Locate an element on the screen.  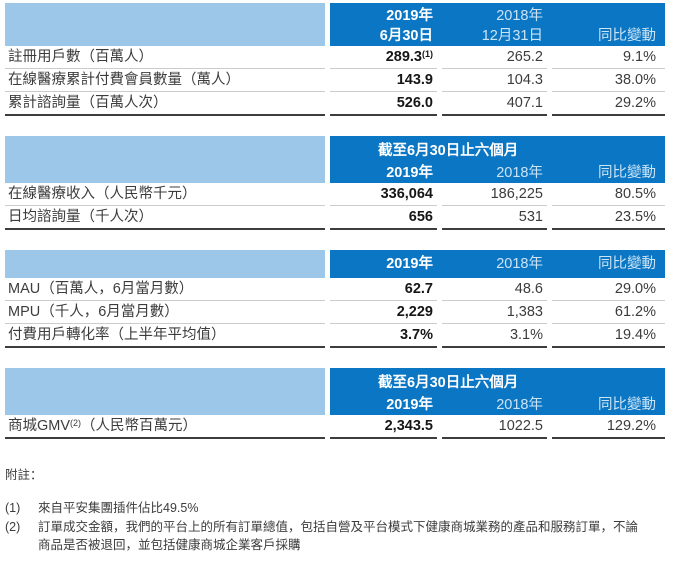
value-2018: 3.1% is located at coordinates (494, 336).